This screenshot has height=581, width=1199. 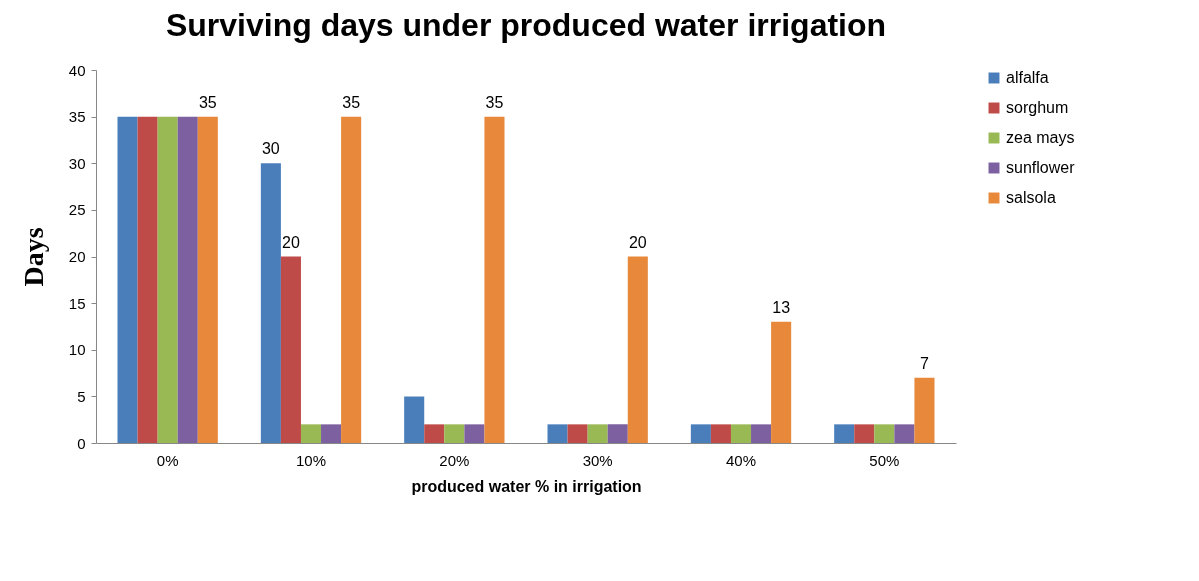 I want to click on legend-label: sunflower, so click(x=1041, y=167).